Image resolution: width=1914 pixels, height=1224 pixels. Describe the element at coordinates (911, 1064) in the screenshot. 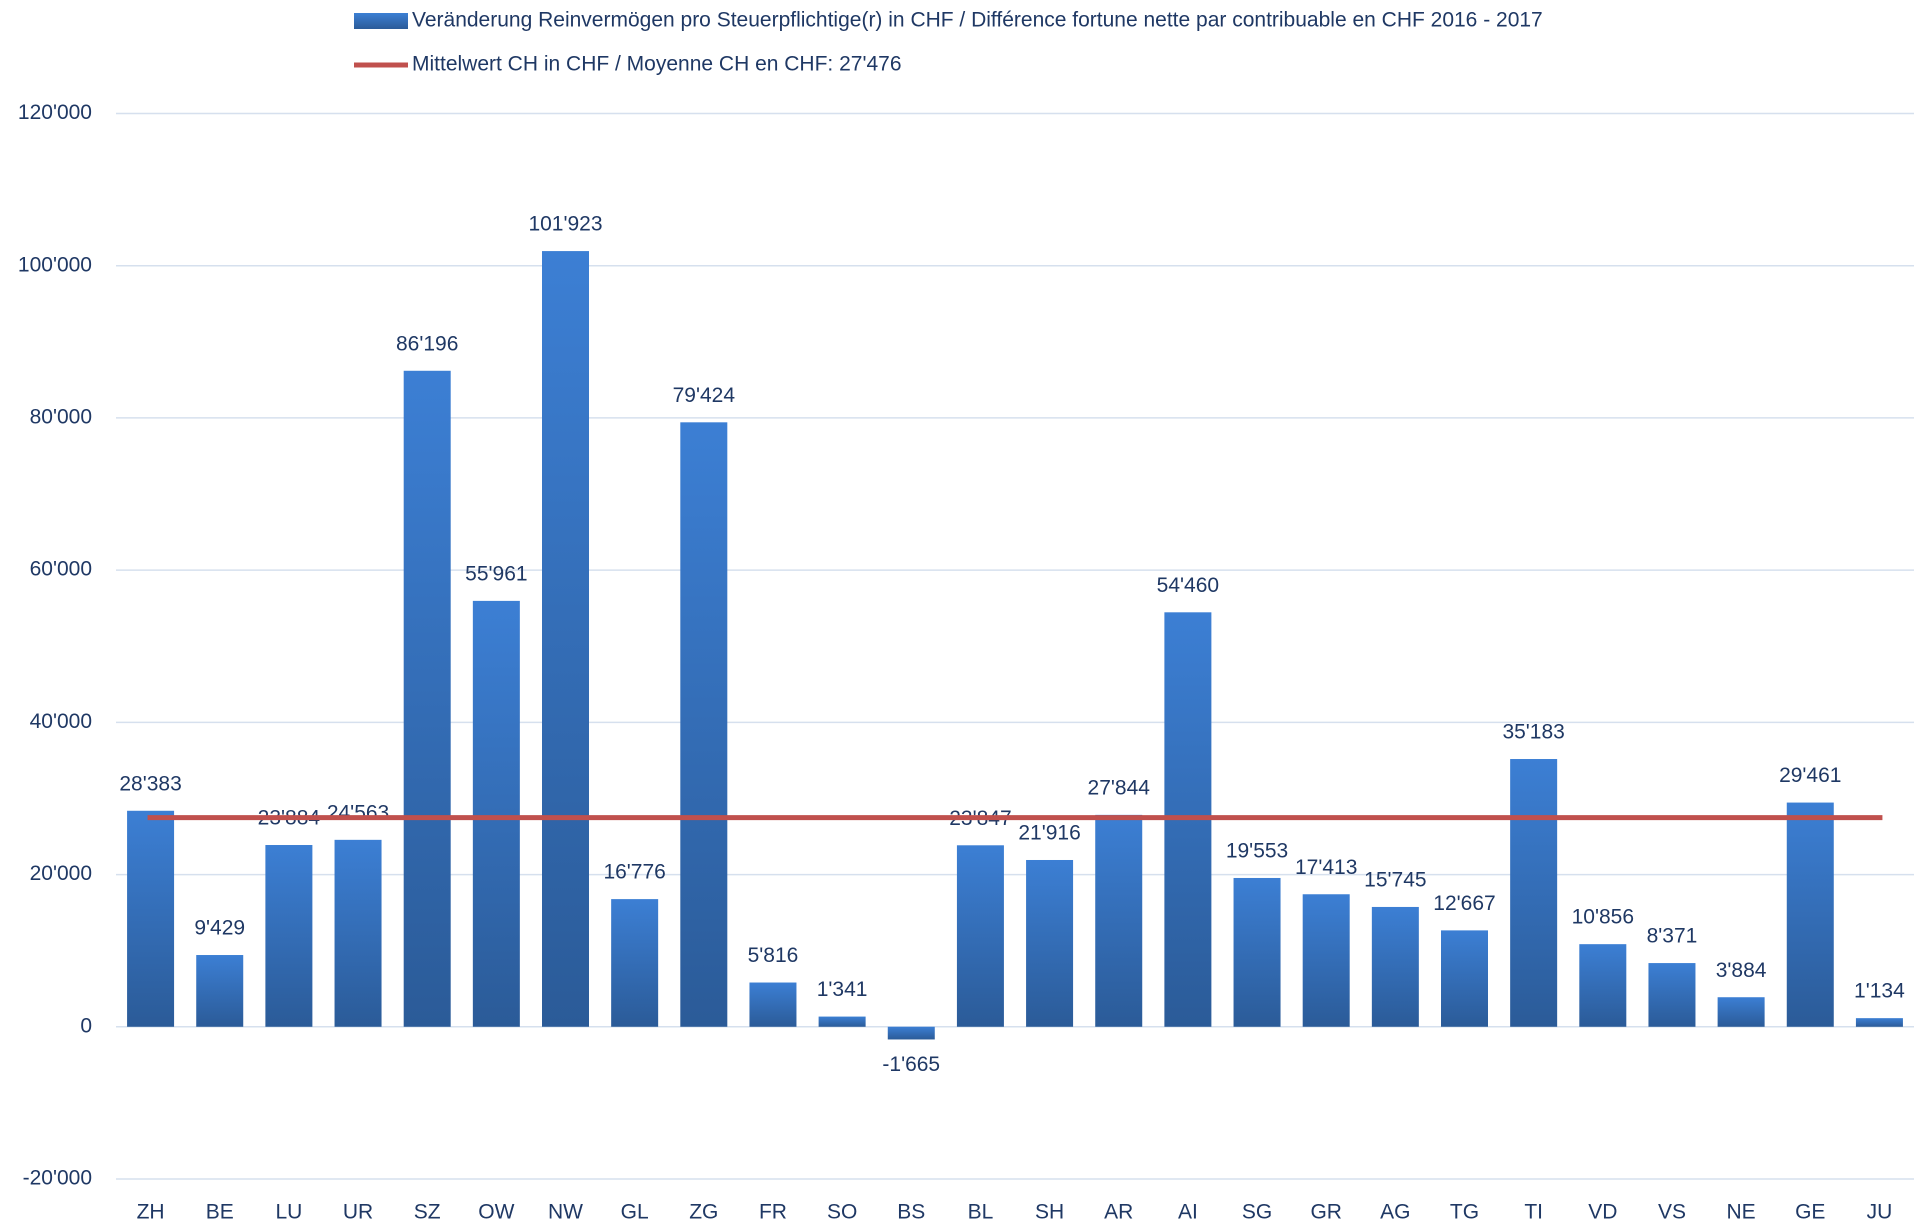

I see `data-label: -1'665` at that location.